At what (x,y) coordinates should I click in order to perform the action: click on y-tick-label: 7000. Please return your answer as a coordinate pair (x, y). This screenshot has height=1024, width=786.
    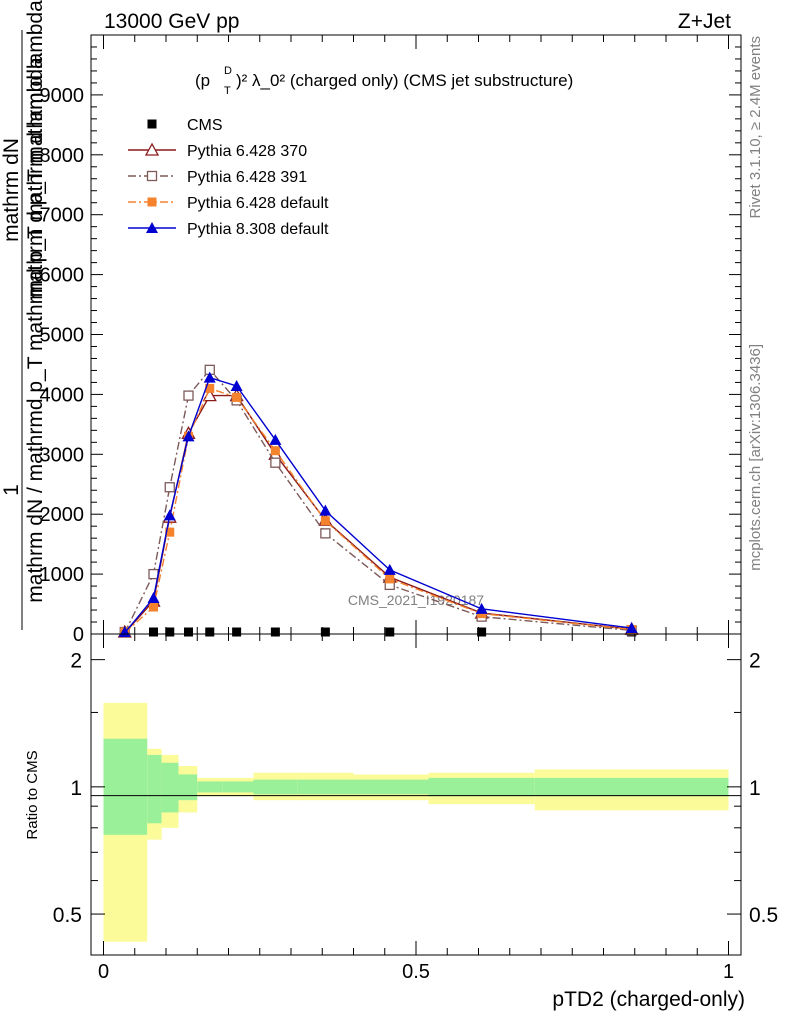
    Looking at the image, I should click on (62, 216).